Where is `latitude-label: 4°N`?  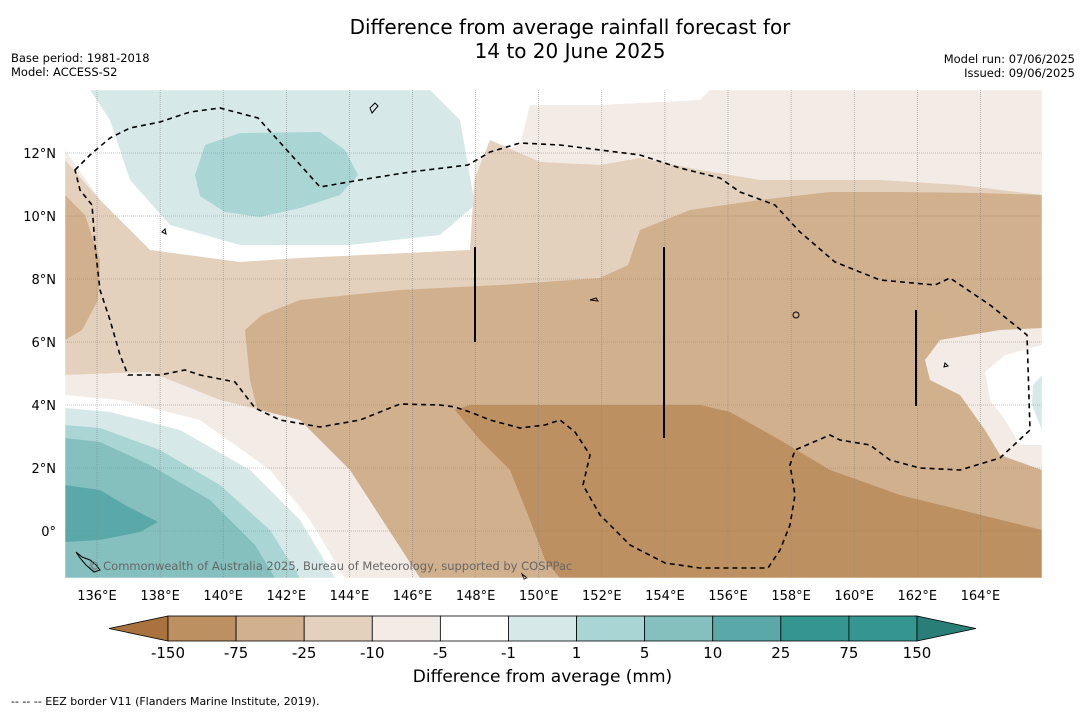 latitude-label: 4°N is located at coordinates (44, 406).